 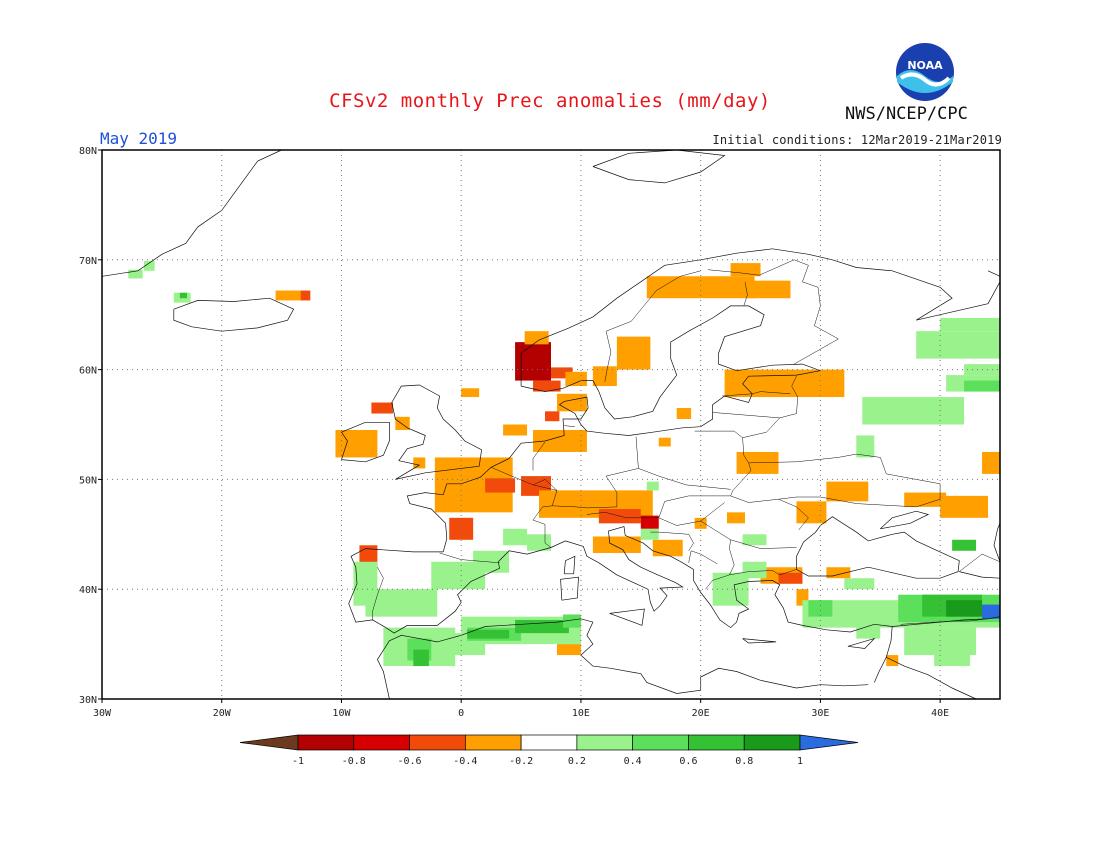 What do you see at coordinates (820, 713) in the screenshot?
I see `lon-tick-label: 30E` at bounding box center [820, 713].